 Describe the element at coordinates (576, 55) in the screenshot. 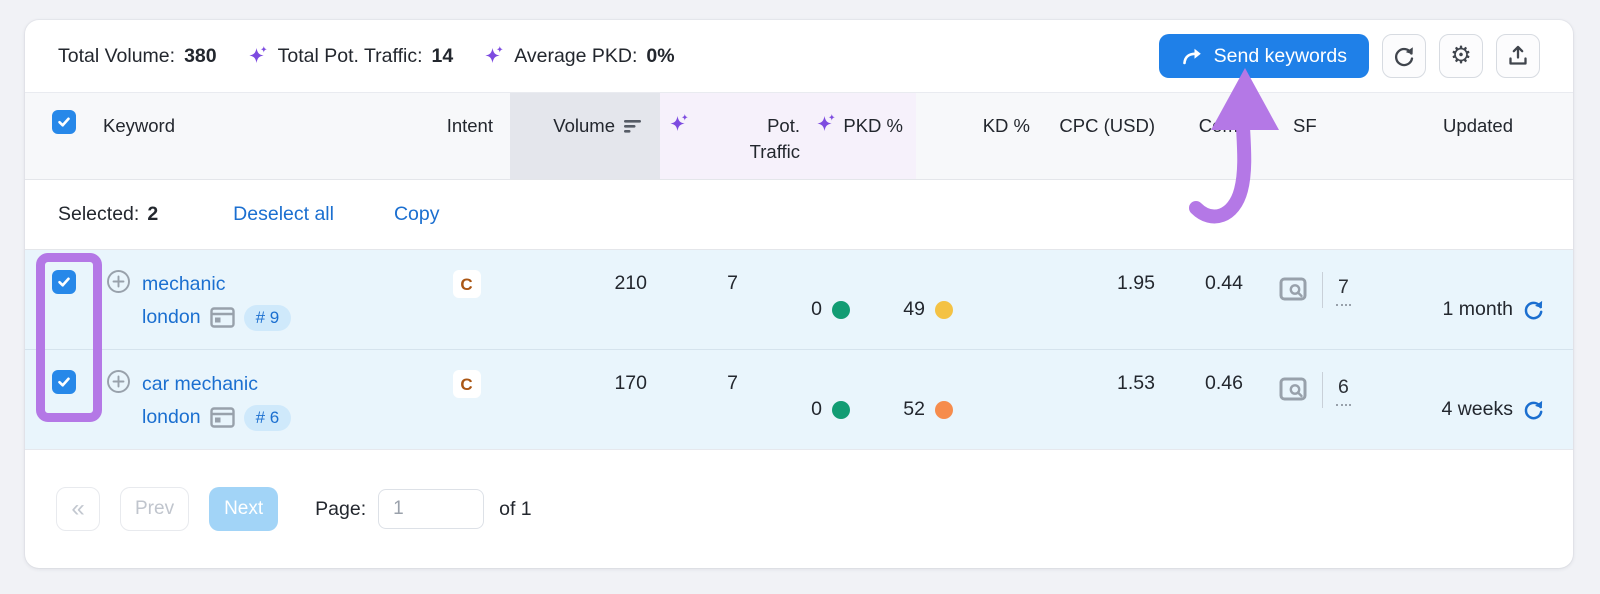

I see `stat-label: Average PKD:` at that location.